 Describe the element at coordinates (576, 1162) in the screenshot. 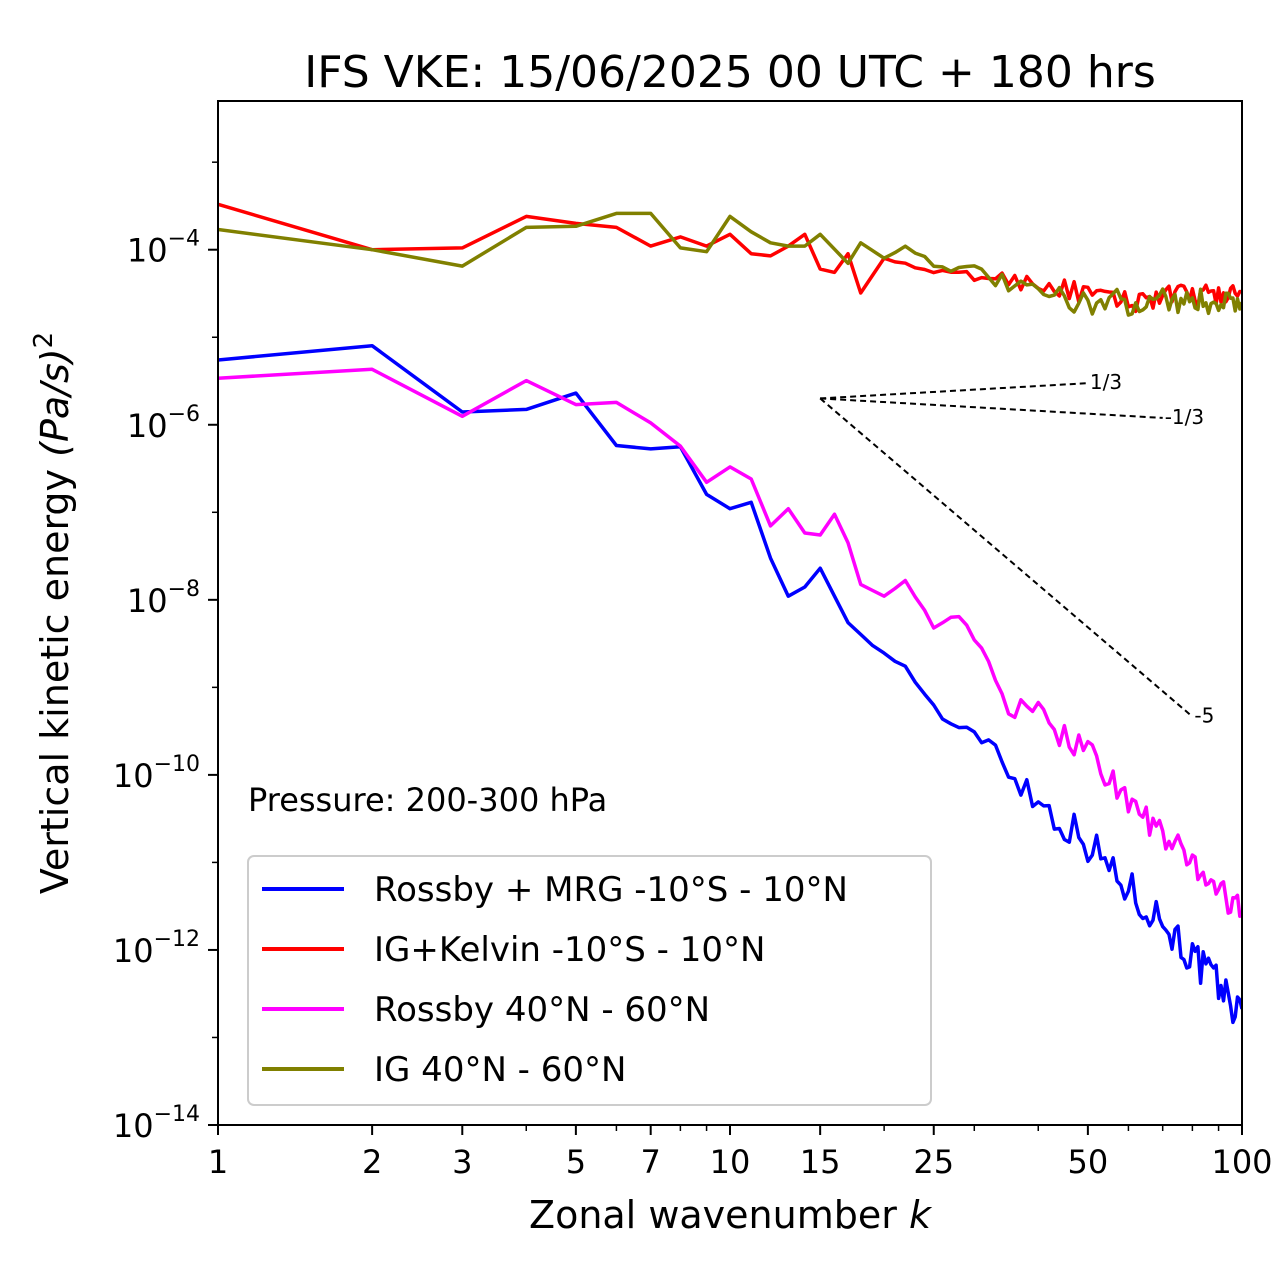

I see `x-tick-label: 5` at that location.